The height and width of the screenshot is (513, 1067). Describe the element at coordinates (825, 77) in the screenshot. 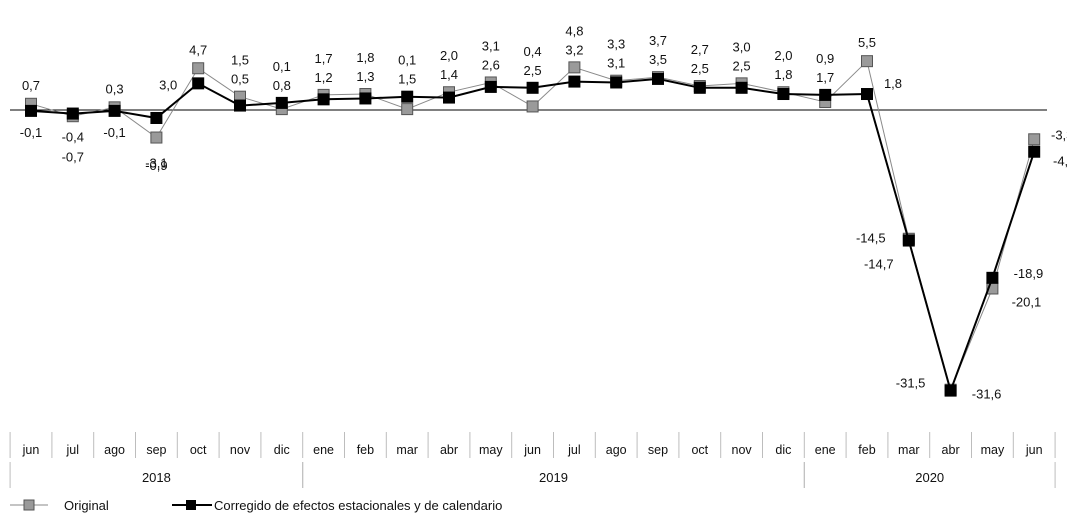

I see `adjusted-value-label: 1,7` at that location.